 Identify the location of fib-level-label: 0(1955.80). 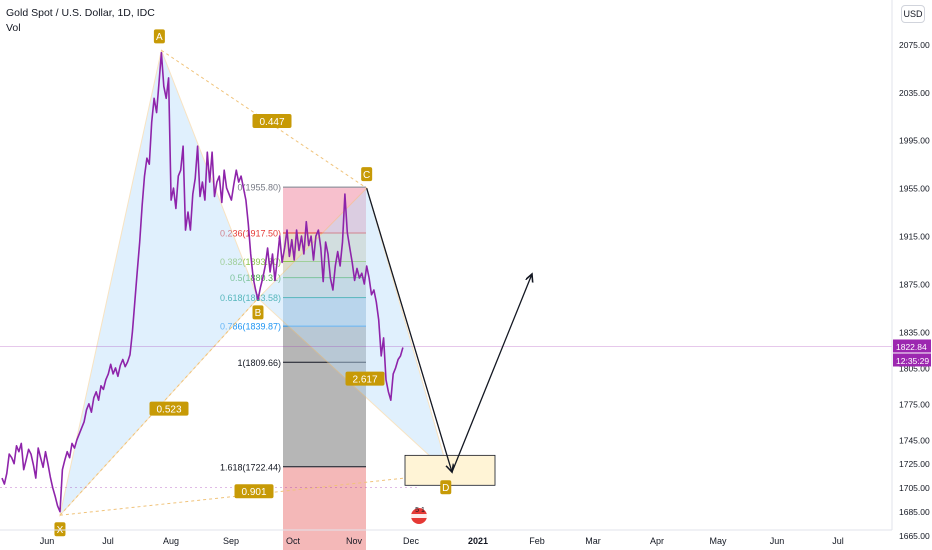
(259, 188).